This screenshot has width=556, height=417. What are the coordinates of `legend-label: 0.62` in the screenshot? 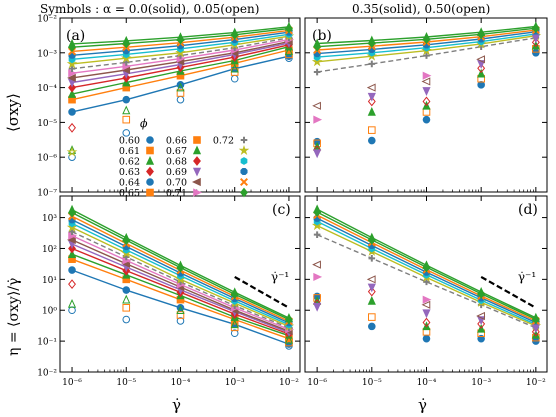 It's located at (129, 162).